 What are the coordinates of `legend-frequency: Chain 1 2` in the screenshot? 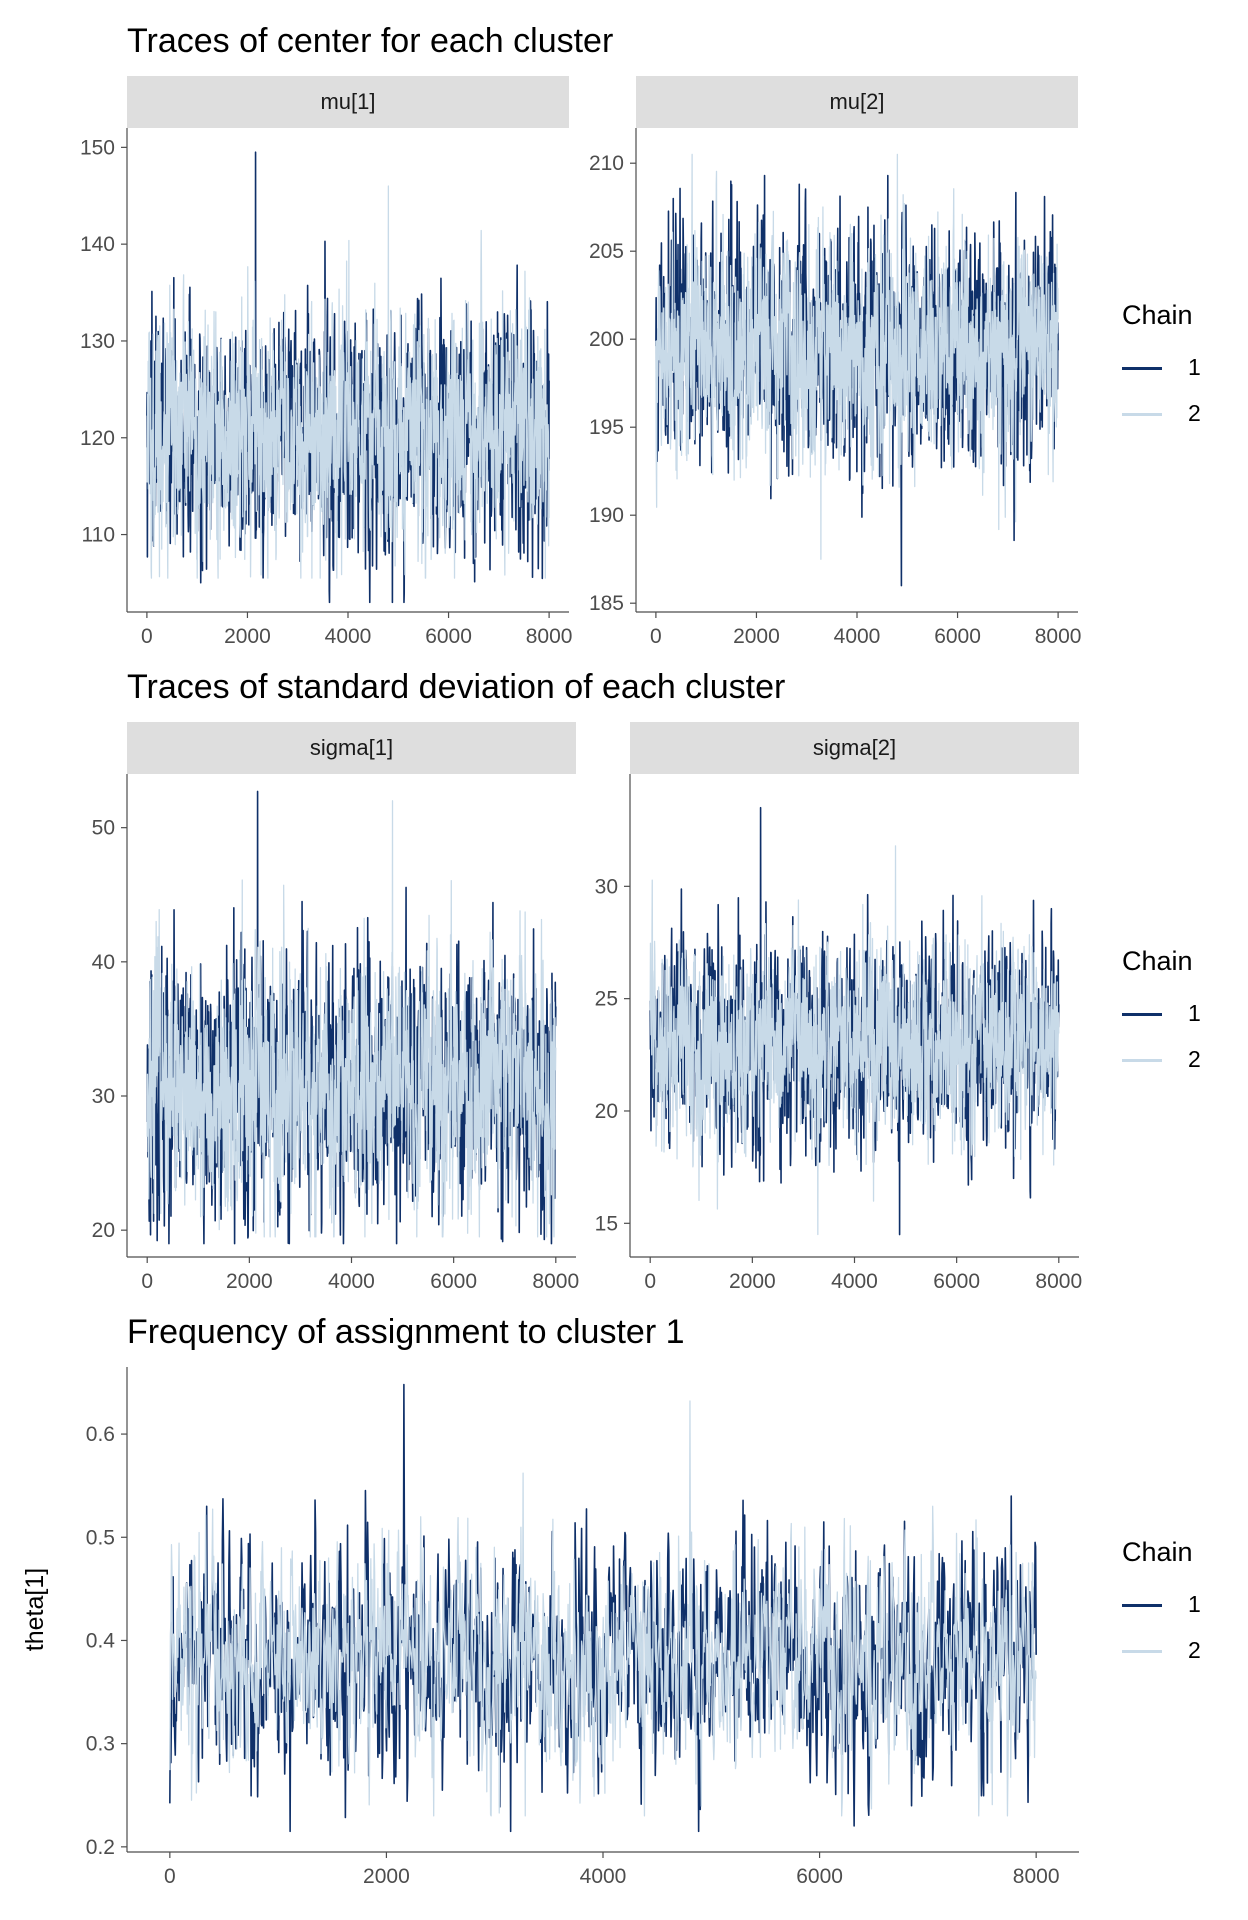 It's located at (1177, 1602).